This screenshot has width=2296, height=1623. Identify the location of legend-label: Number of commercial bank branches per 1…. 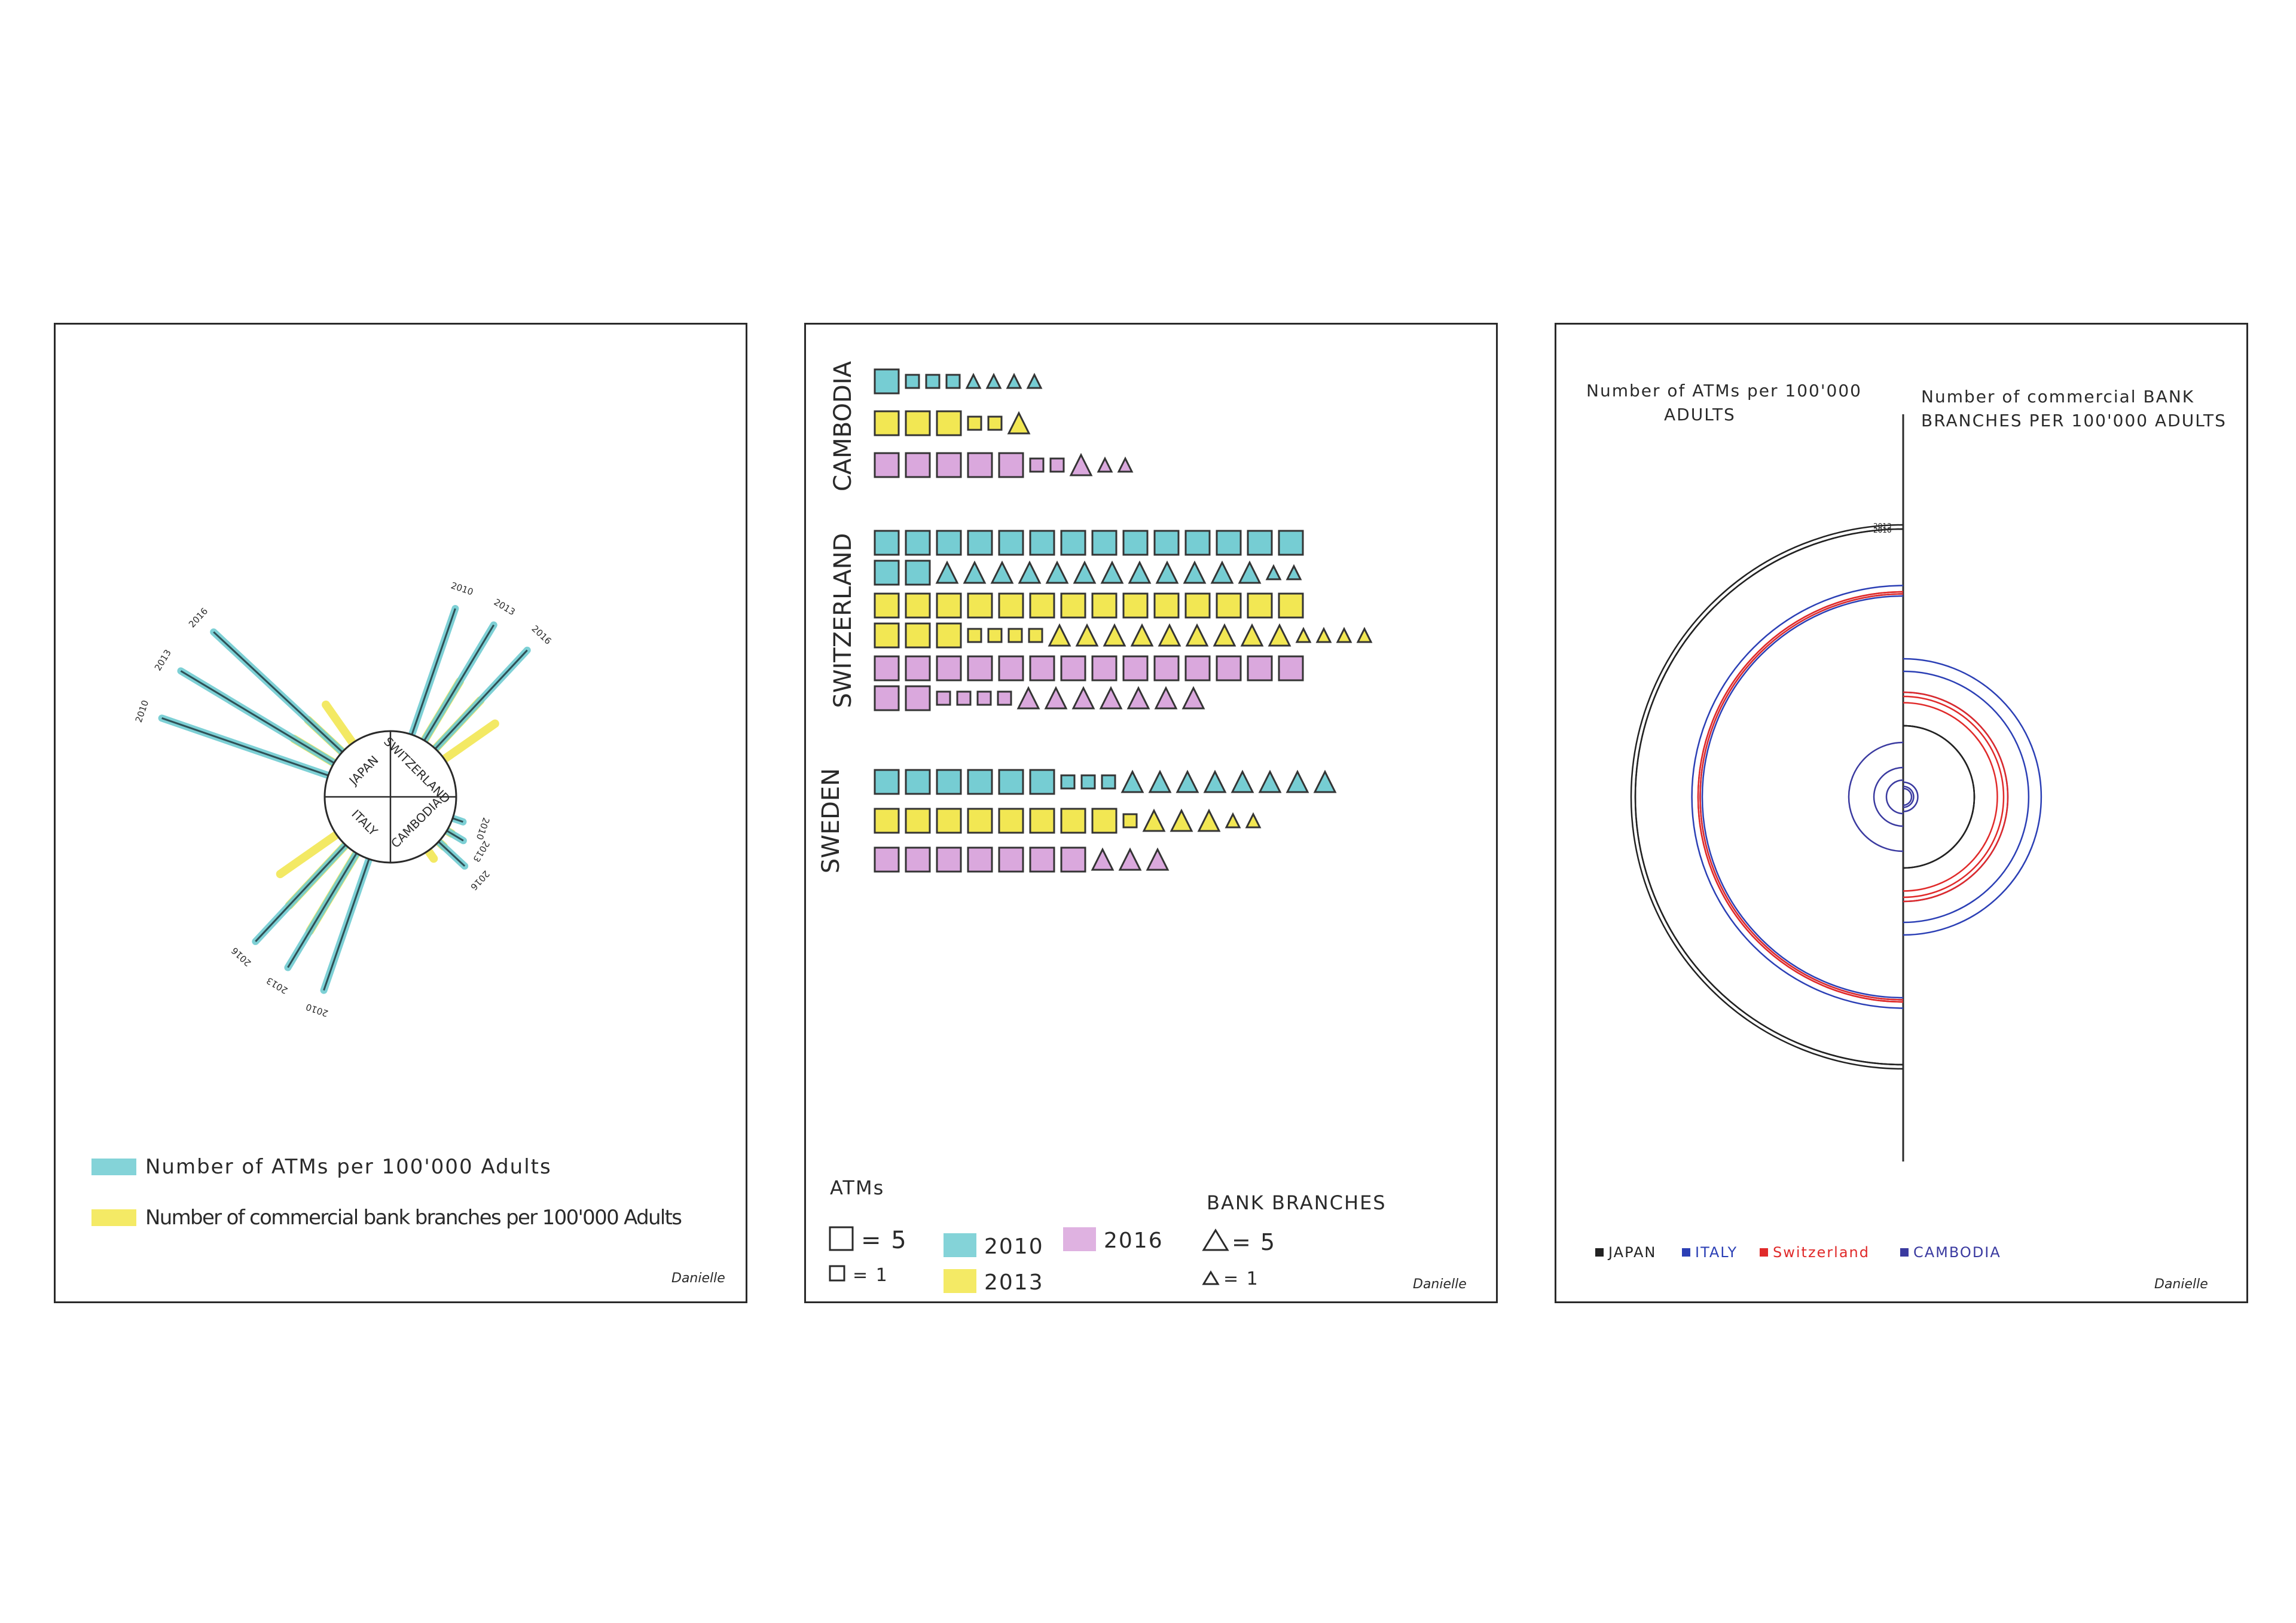
(414, 1218).